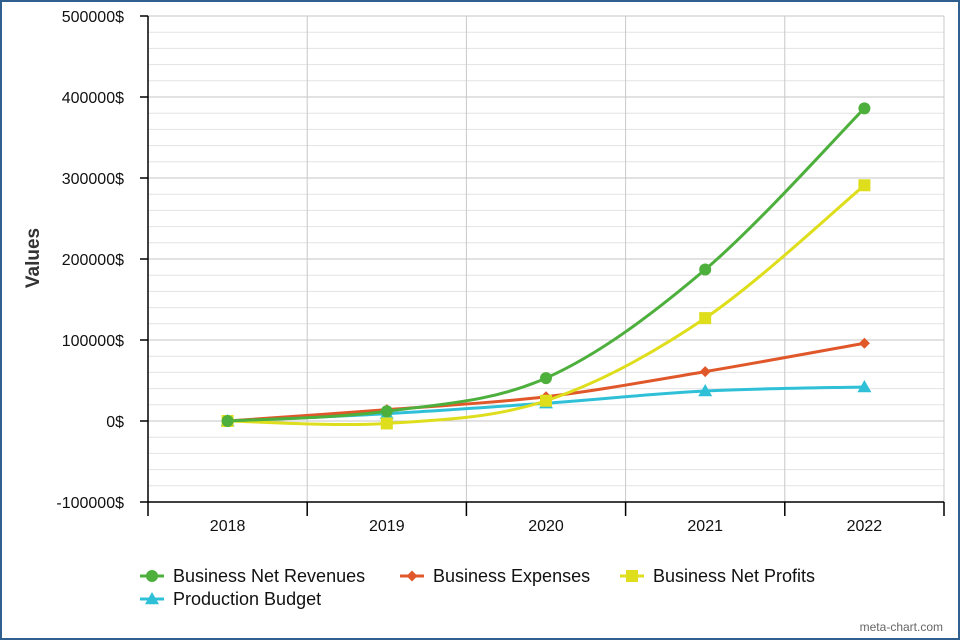 The image size is (960, 640). What do you see at coordinates (228, 526) in the screenshot?
I see `x-tick-label: 2018` at bounding box center [228, 526].